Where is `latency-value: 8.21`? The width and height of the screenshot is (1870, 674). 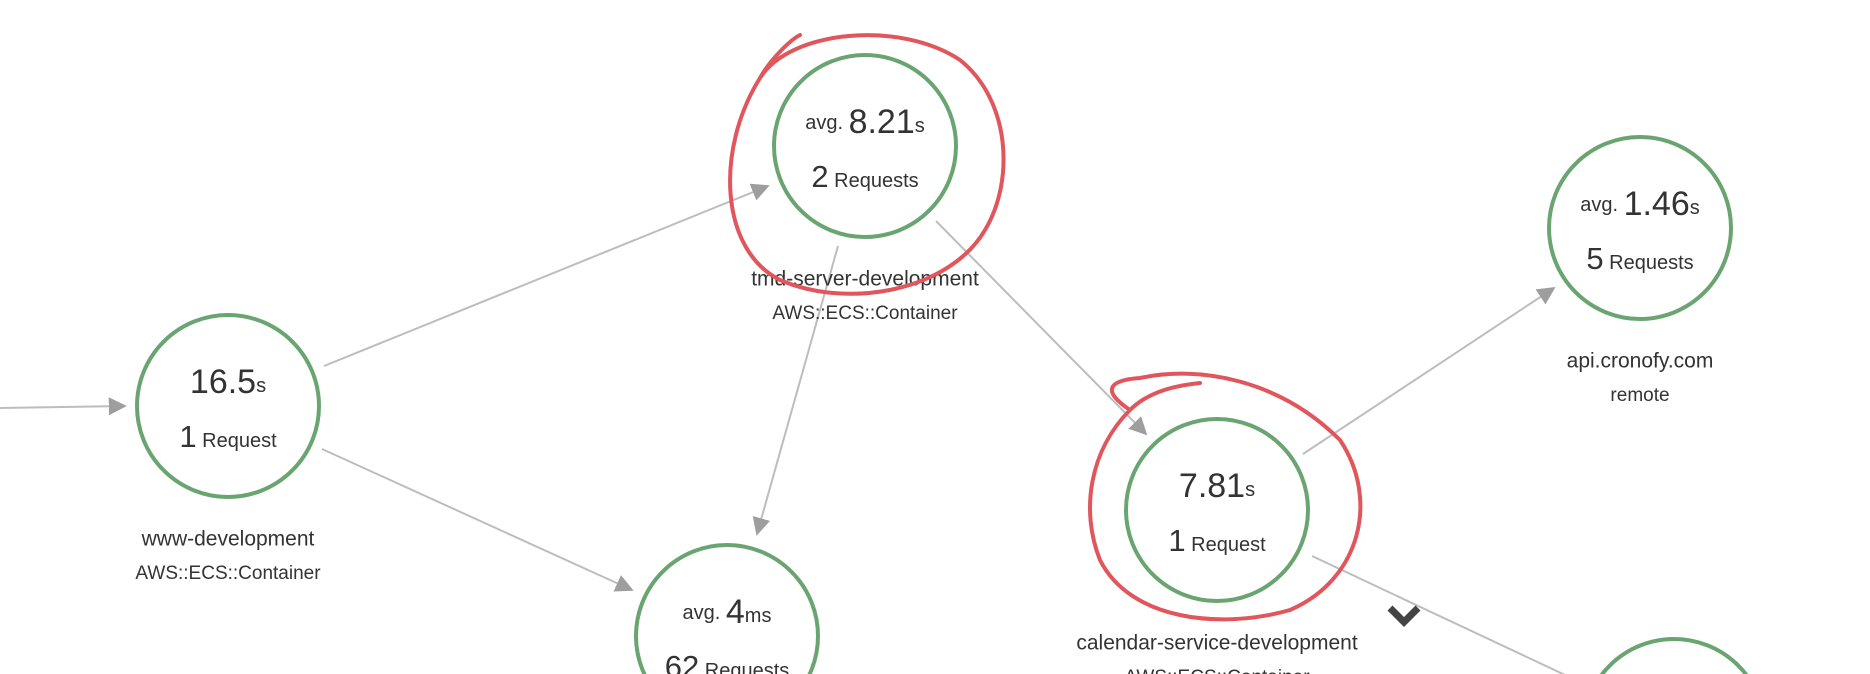
latency-value: 8.21 is located at coordinates (882, 122).